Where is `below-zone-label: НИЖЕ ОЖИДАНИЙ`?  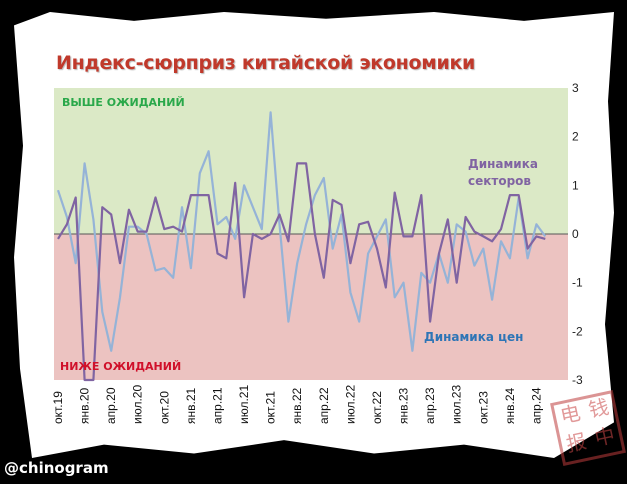 below-zone-label: НИЖЕ ОЖИДАНИЙ is located at coordinates (120, 366).